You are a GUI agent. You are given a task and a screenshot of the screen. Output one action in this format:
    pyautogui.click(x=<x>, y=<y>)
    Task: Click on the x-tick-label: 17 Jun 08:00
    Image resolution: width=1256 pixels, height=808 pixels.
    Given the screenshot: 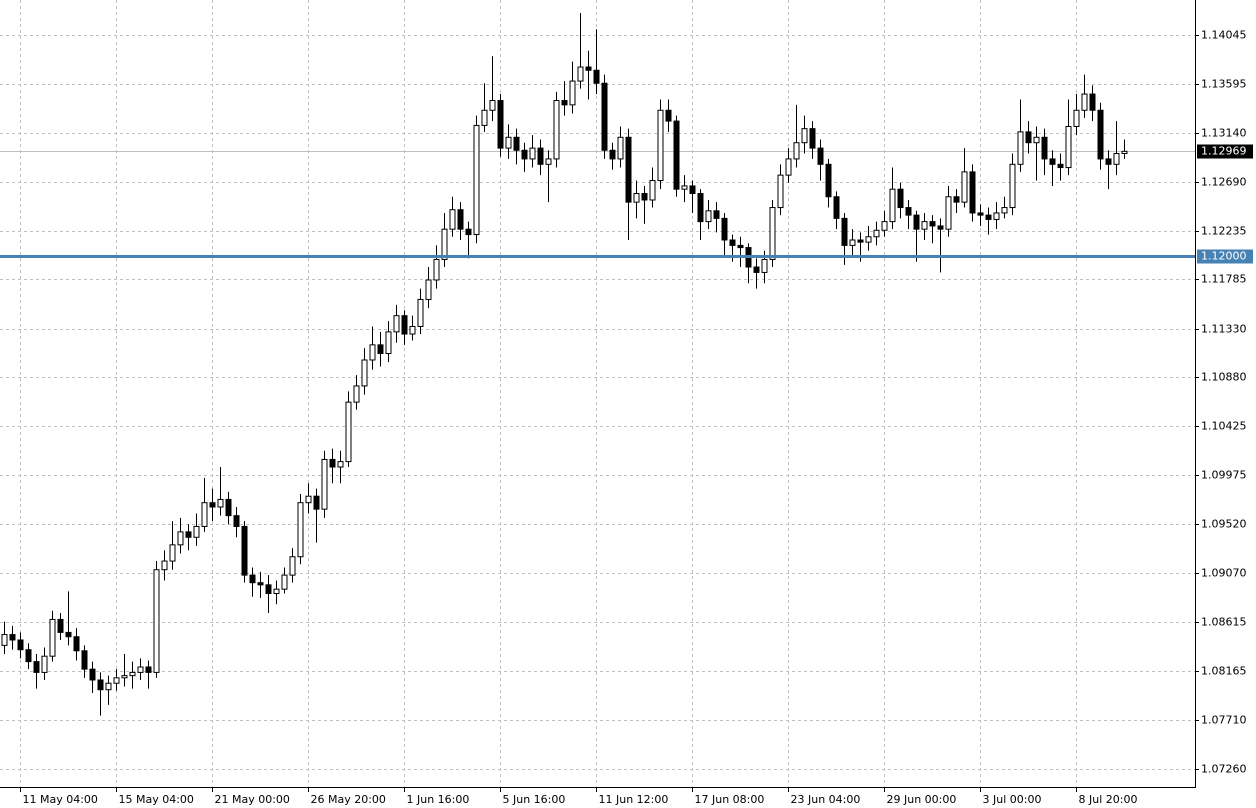 What is the action you would take?
    pyautogui.click(x=730, y=799)
    